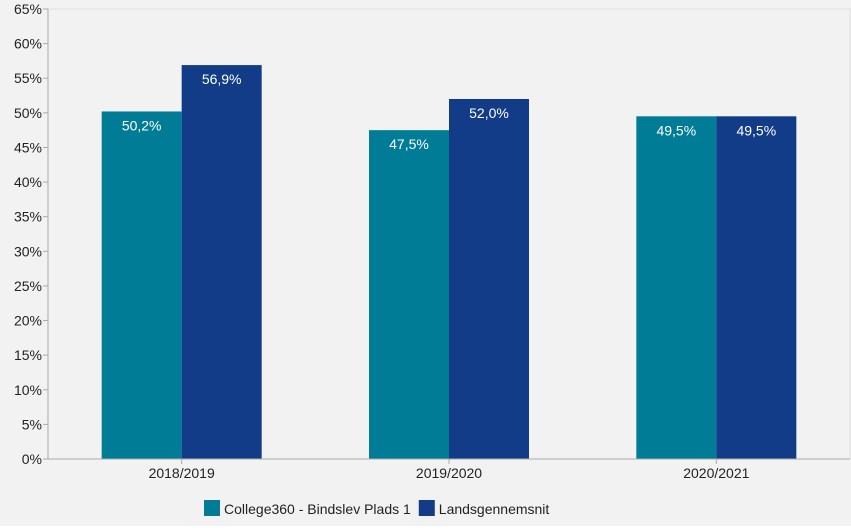  Describe the element at coordinates (676, 288) in the screenshot. I see `bar-college360-2020-2021` at that location.